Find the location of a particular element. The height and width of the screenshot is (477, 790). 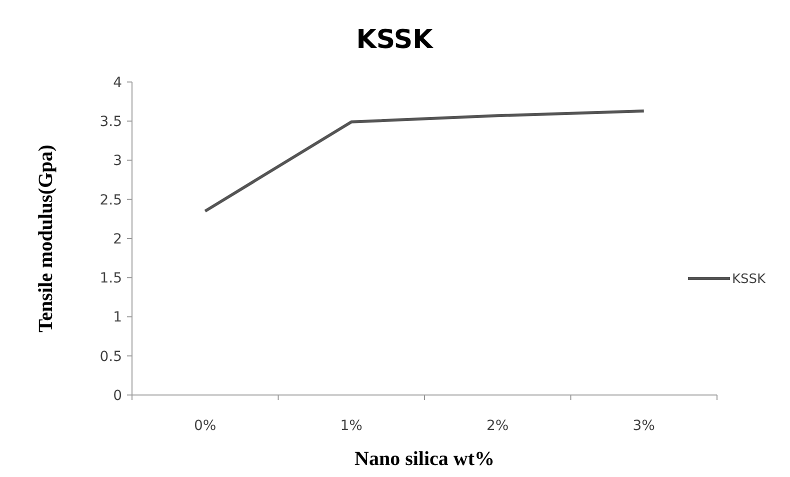

y-tick-label: 2.5 is located at coordinates (111, 200).